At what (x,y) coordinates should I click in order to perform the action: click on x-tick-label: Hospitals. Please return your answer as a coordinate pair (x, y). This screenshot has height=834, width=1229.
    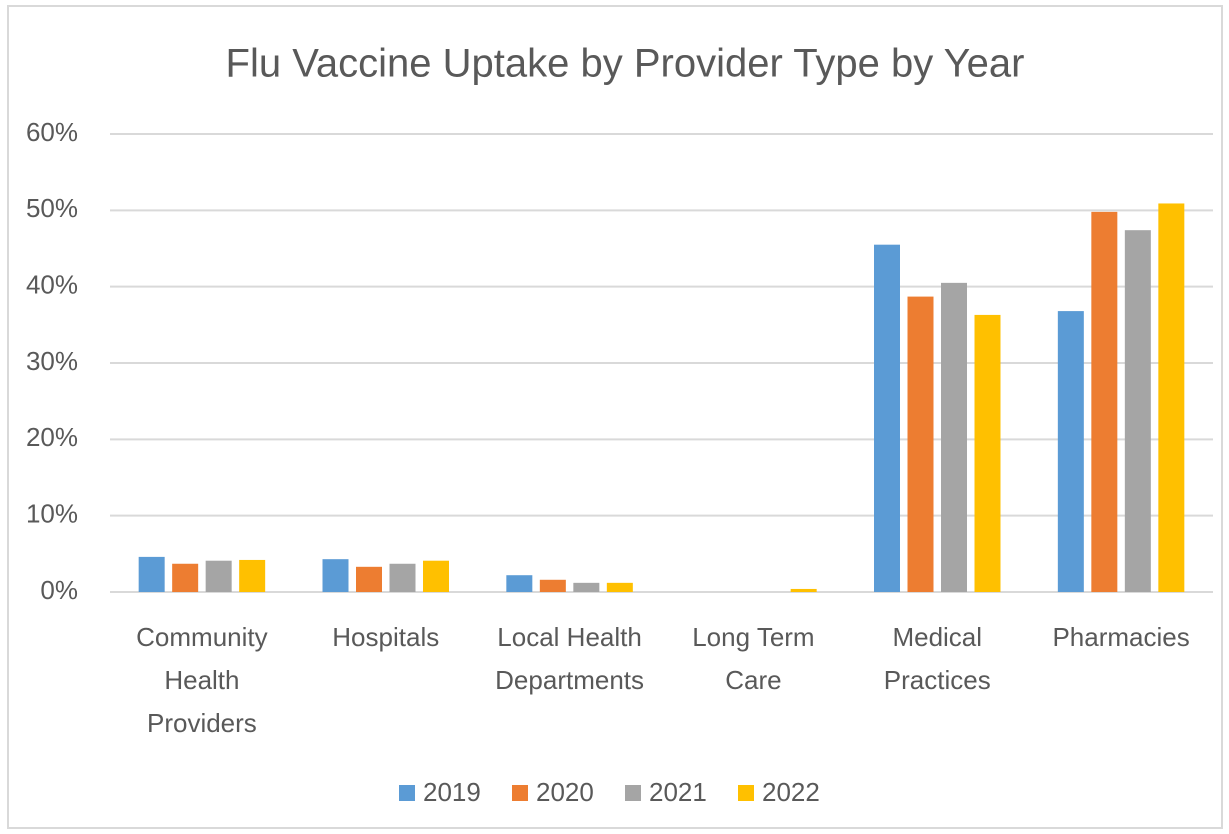
    Looking at the image, I should click on (386, 637).